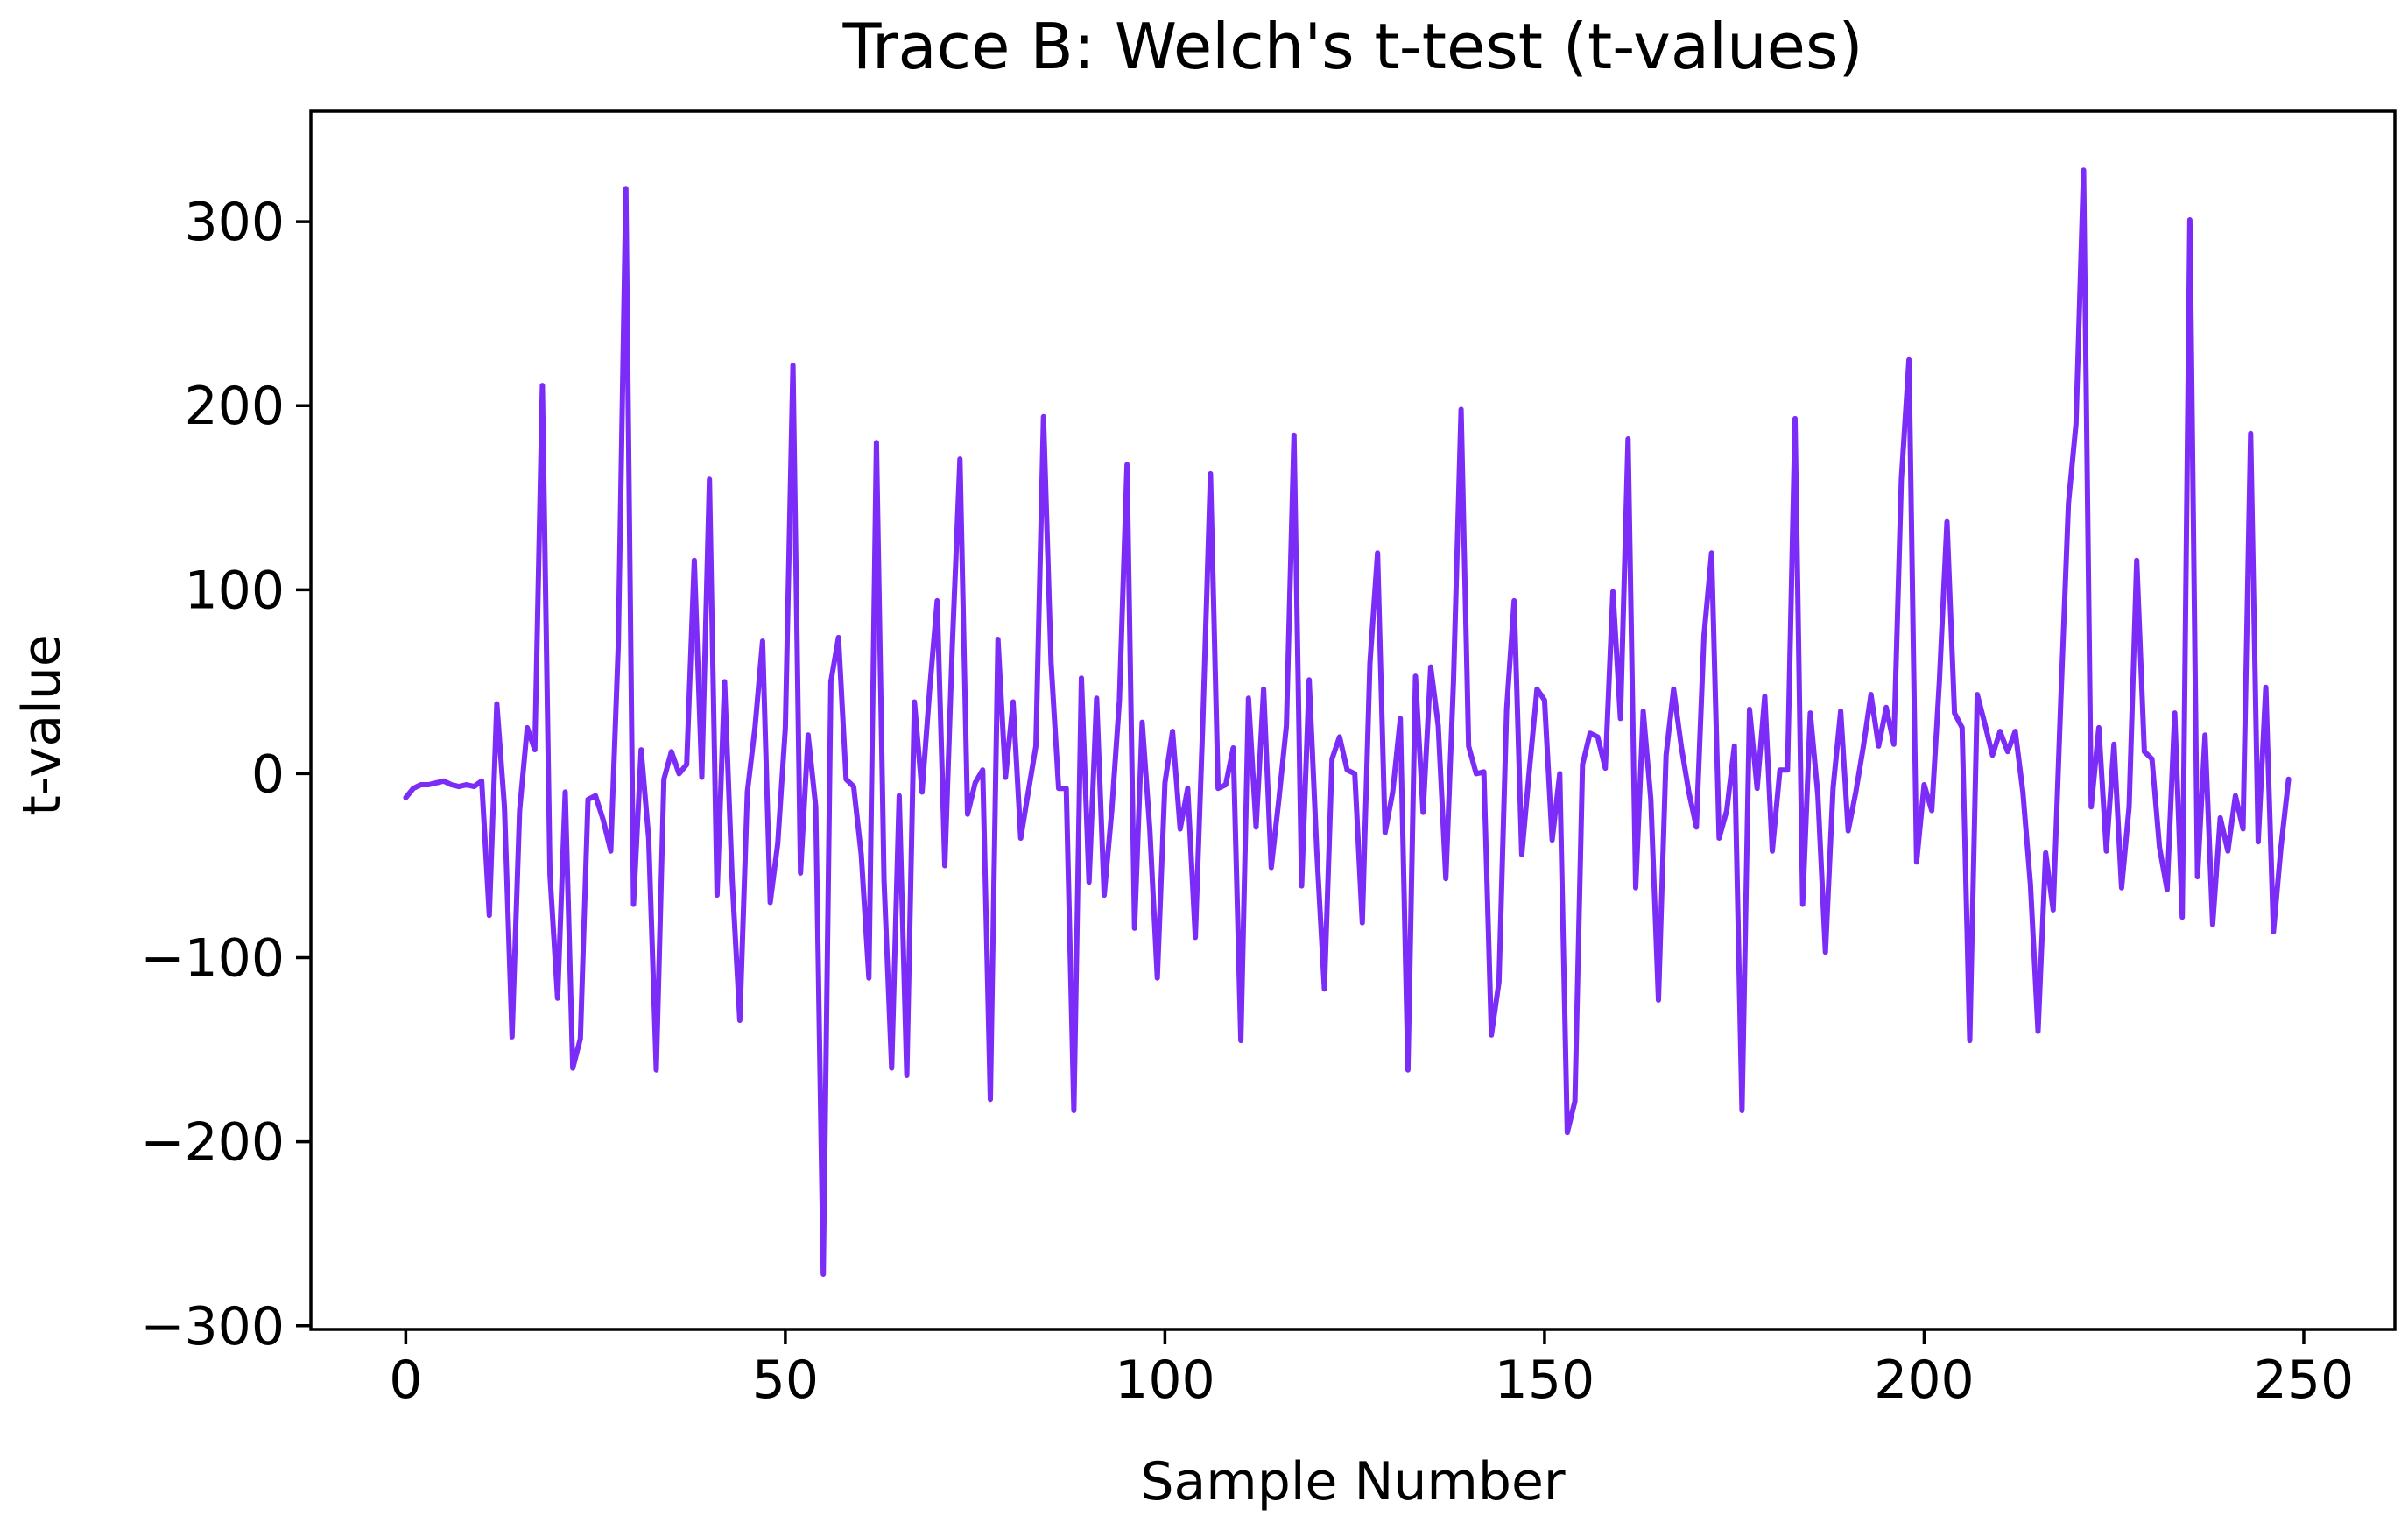  What do you see at coordinates (1545, 1380) in the screenshot?
I see `x-tick-label: 150` at bounding box center [1545, 1380].